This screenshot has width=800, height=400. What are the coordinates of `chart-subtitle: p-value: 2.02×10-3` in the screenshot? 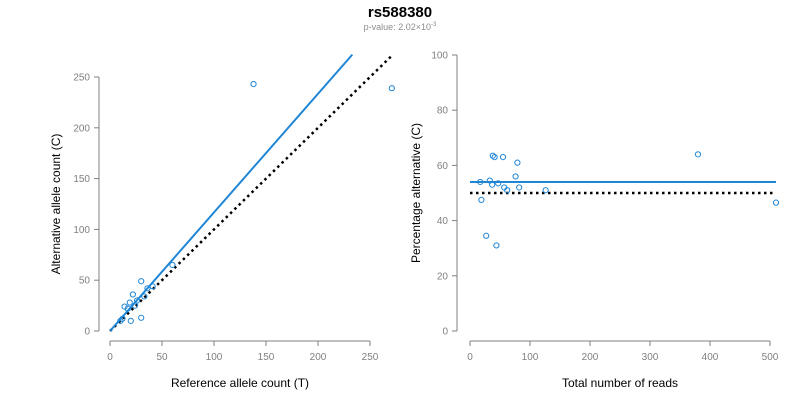 It's located at (400, 27).